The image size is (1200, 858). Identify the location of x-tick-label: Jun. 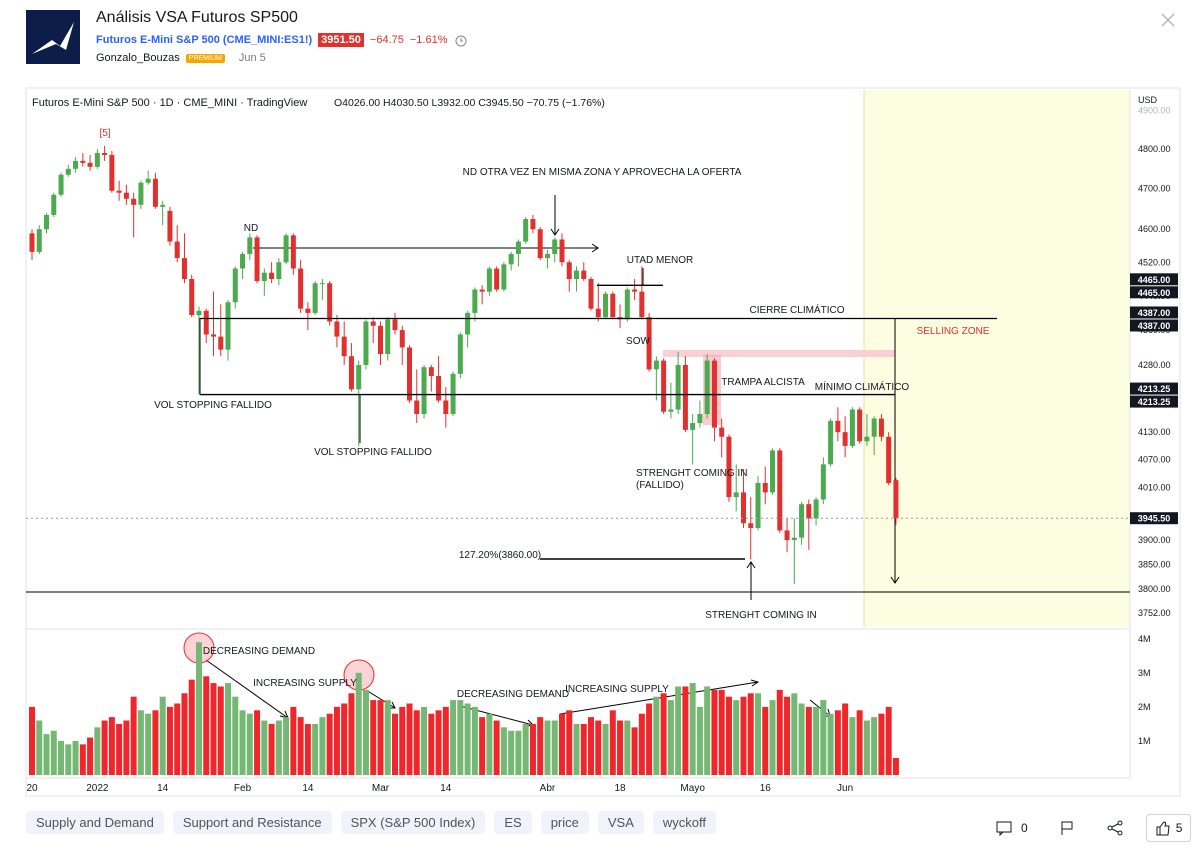
(845, 788).